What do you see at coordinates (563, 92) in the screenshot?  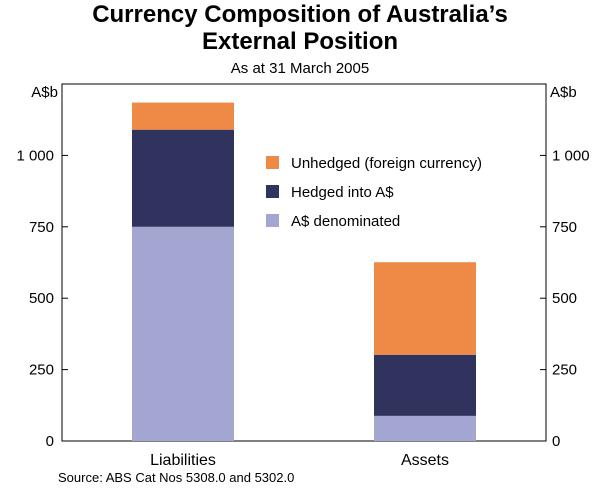 I see `y-axis-unit-right: A$b` at bounding box center [563, 92].